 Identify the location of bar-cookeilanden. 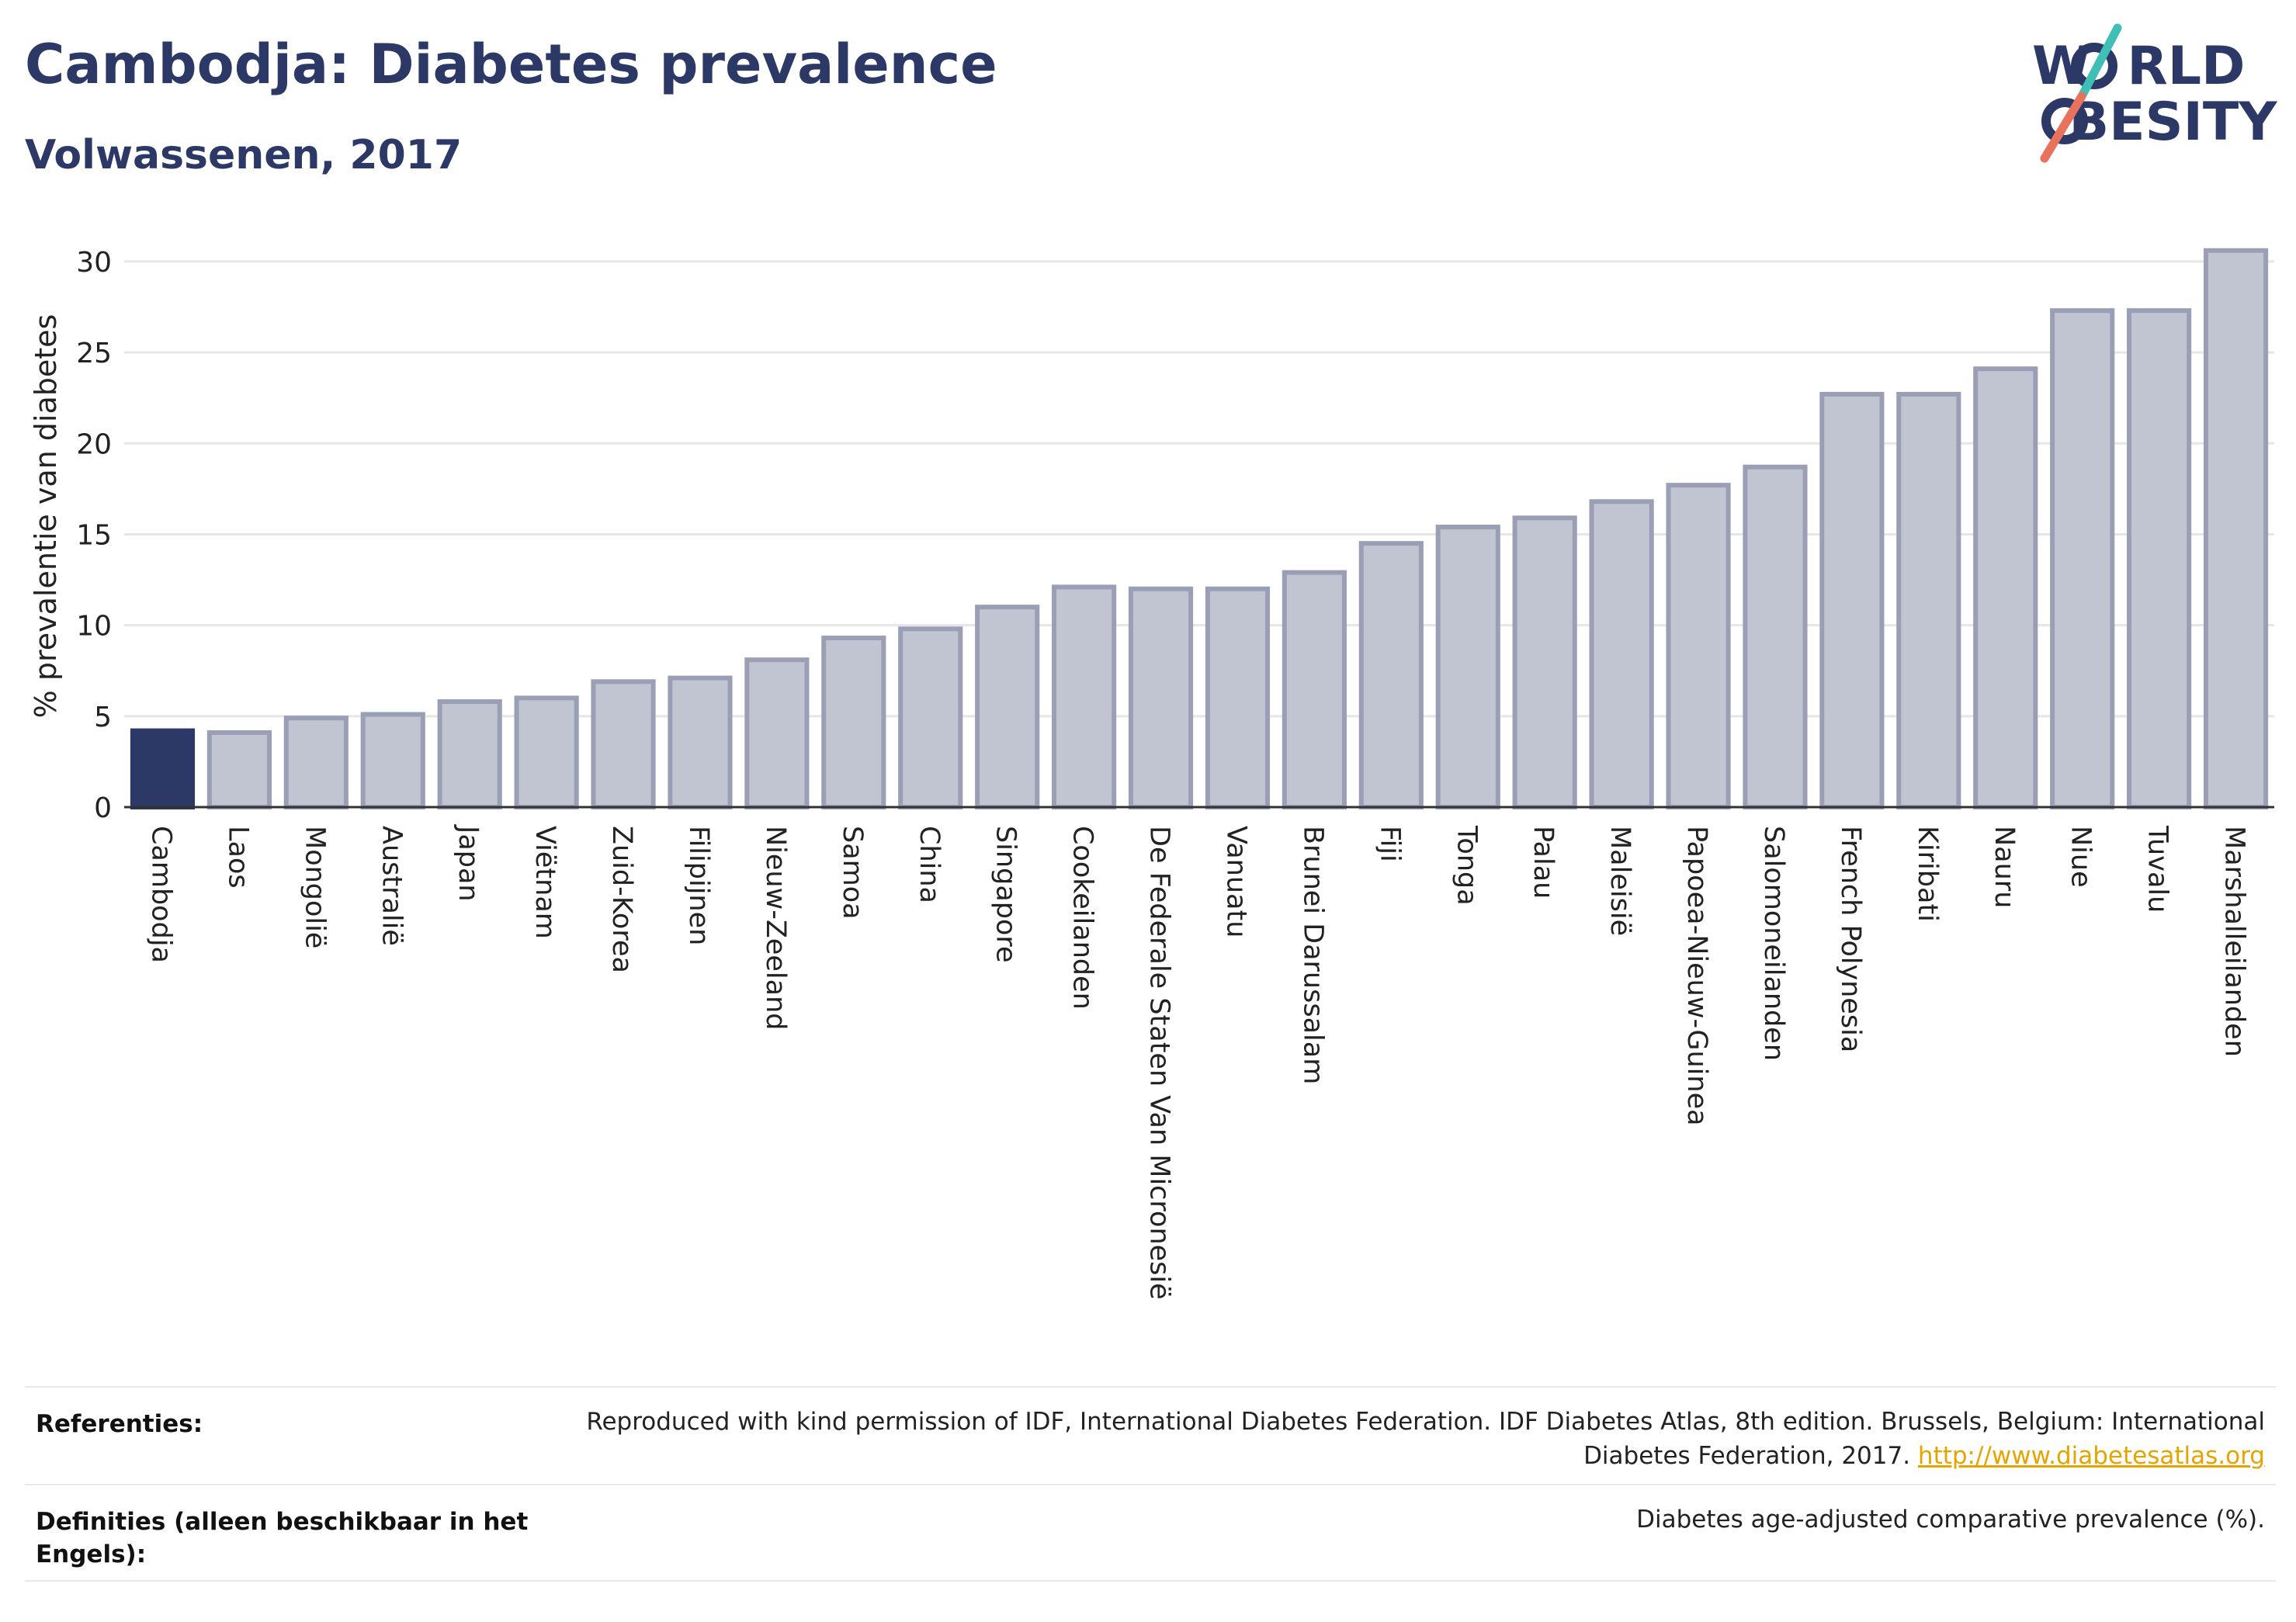
(1084, 696).